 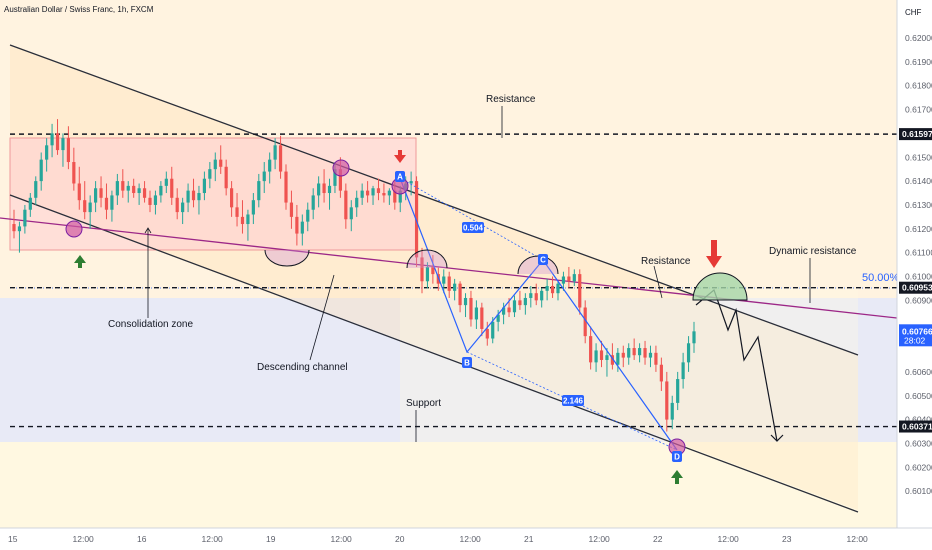 I want to click on level-tag-label: 0.60371, so click(x=917, y=427).